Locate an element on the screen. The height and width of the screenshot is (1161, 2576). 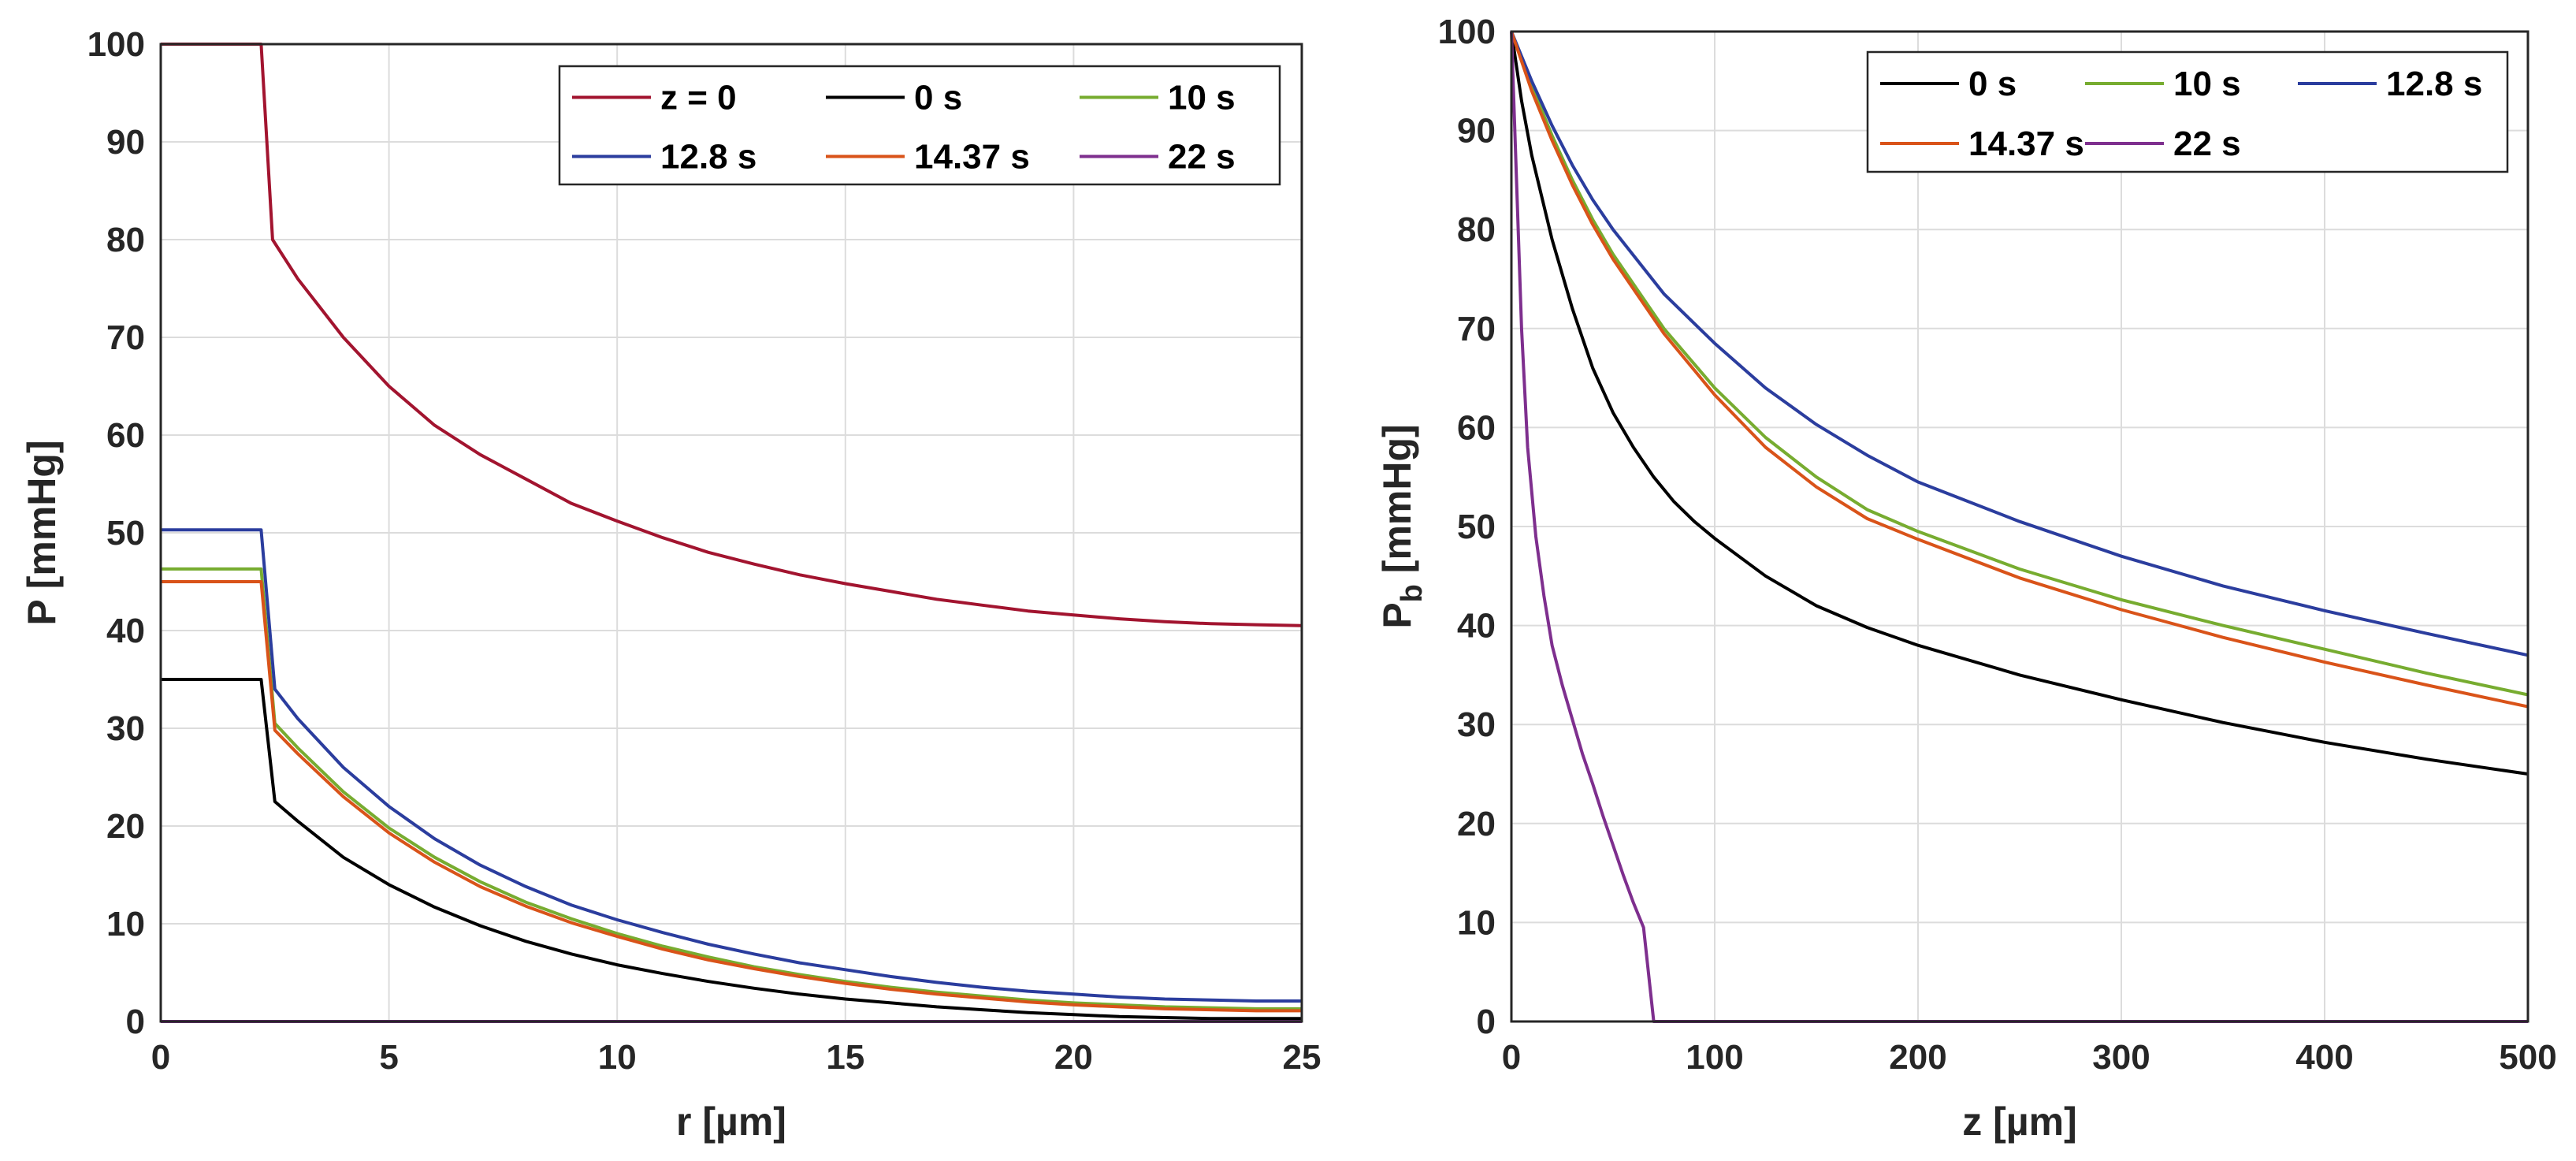
x-tick-label: 300 is located at coordinates (2121, 1057).